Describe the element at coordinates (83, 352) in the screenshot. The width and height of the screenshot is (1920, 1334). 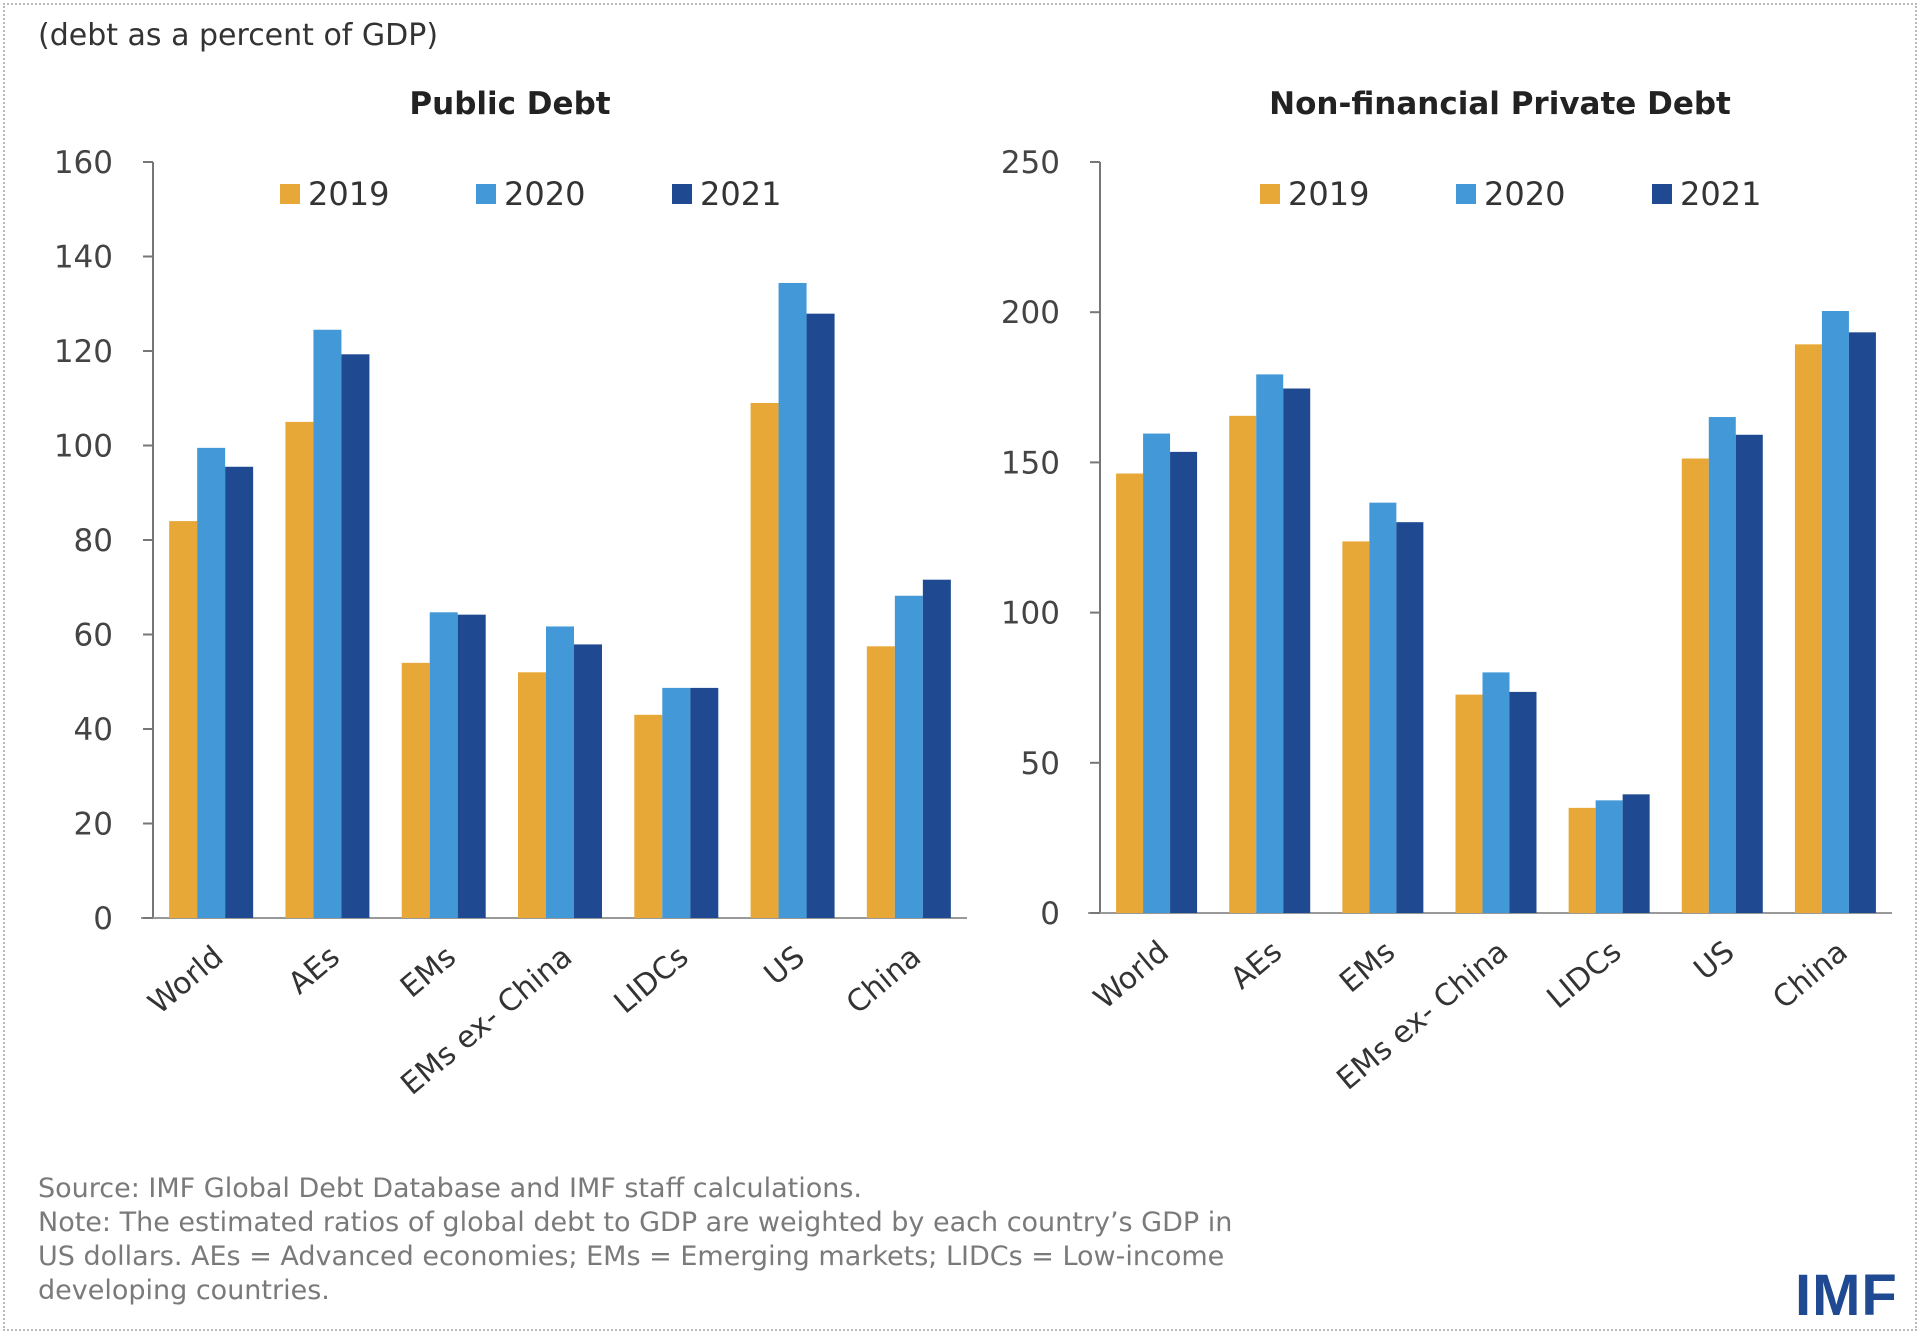
I see `public-debt-y-tick-label: 120` at that location.